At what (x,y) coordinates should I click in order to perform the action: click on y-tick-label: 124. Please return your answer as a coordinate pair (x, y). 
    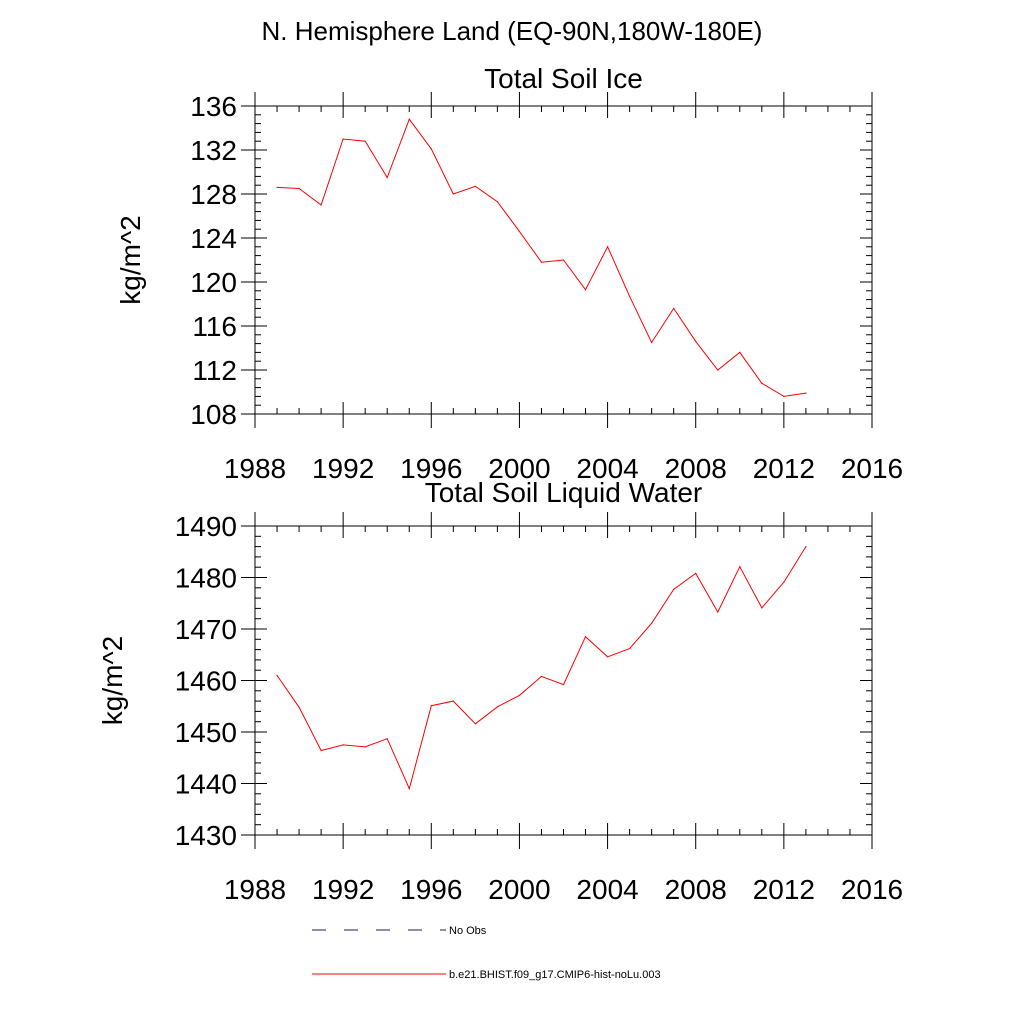
    Looking at the image, I should click on (213, 238).